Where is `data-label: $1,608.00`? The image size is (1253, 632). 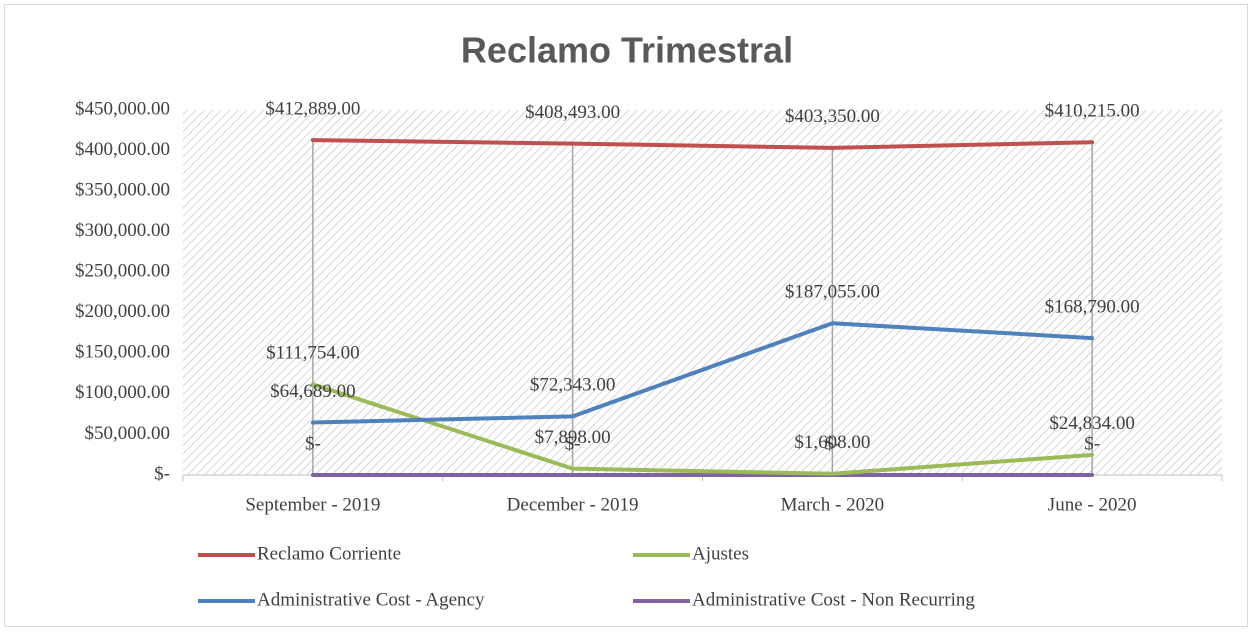
data-label: $1,608.00 is located at coordinates (832, 442).